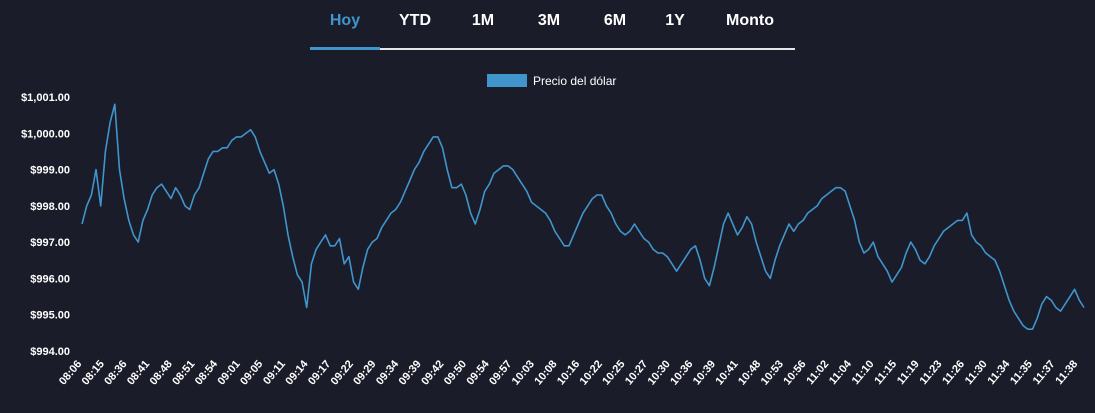  Describe the element at coordinates (228, 372) in the screenshot. I see `x-tick-label: 09:01` at that location.